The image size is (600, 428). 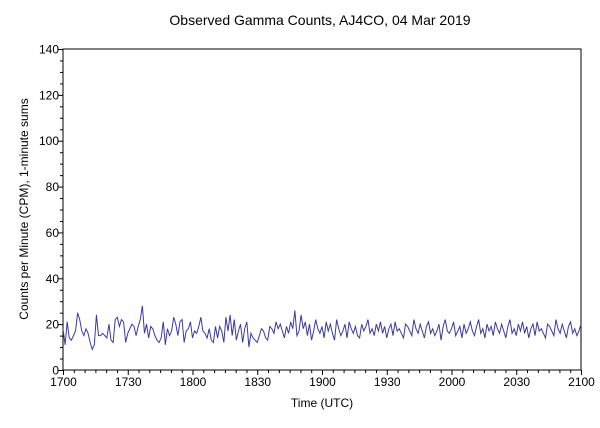 I want to click on y-tick-label: 20, so click(x=53, y=325).